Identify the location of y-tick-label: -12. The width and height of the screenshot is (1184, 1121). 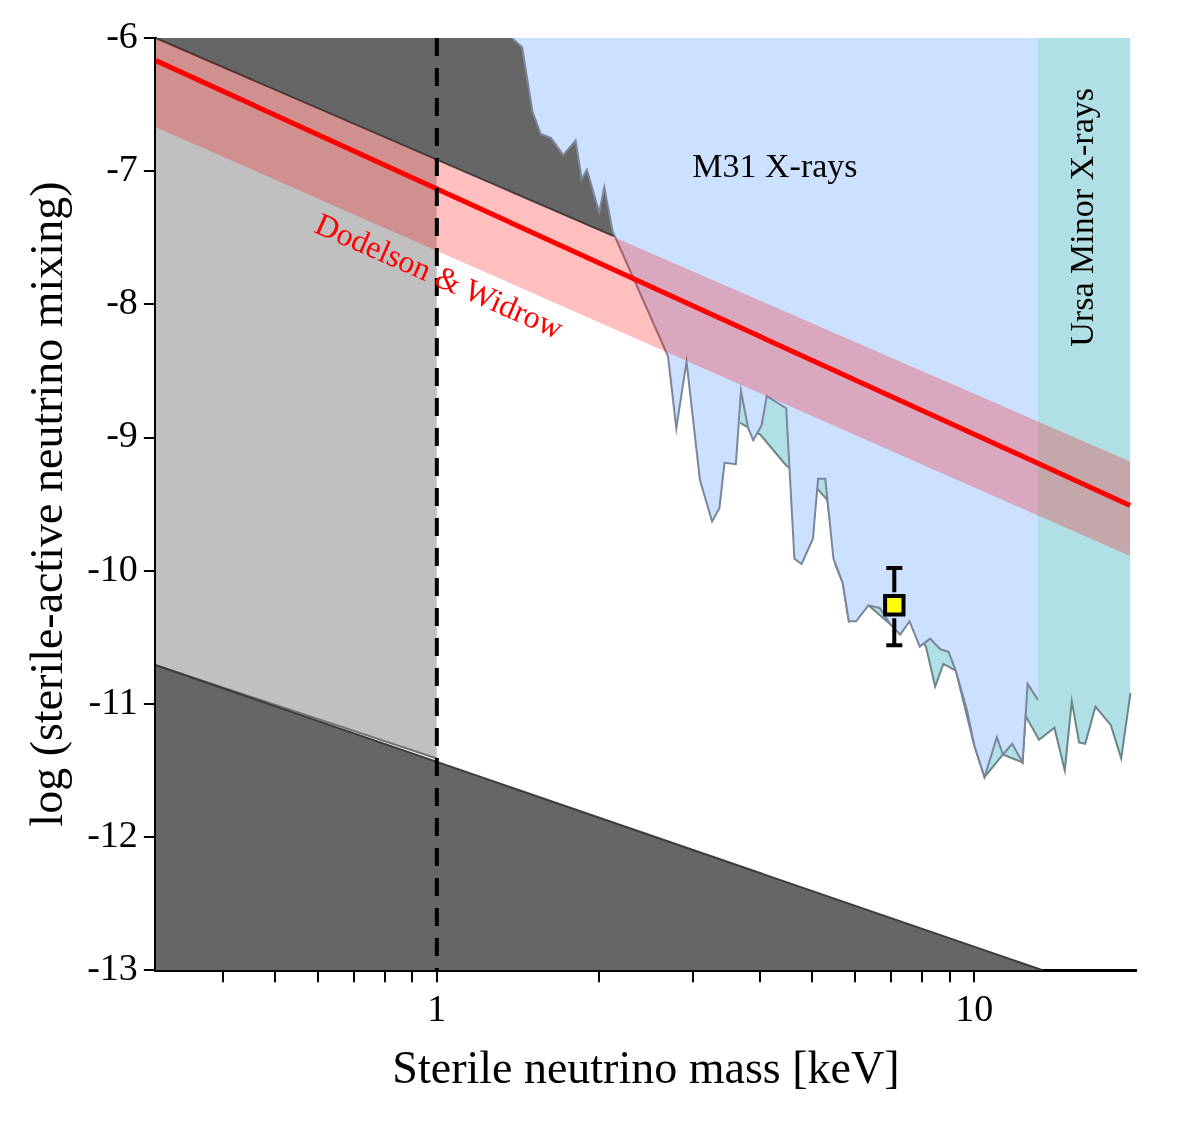
(112, 834).